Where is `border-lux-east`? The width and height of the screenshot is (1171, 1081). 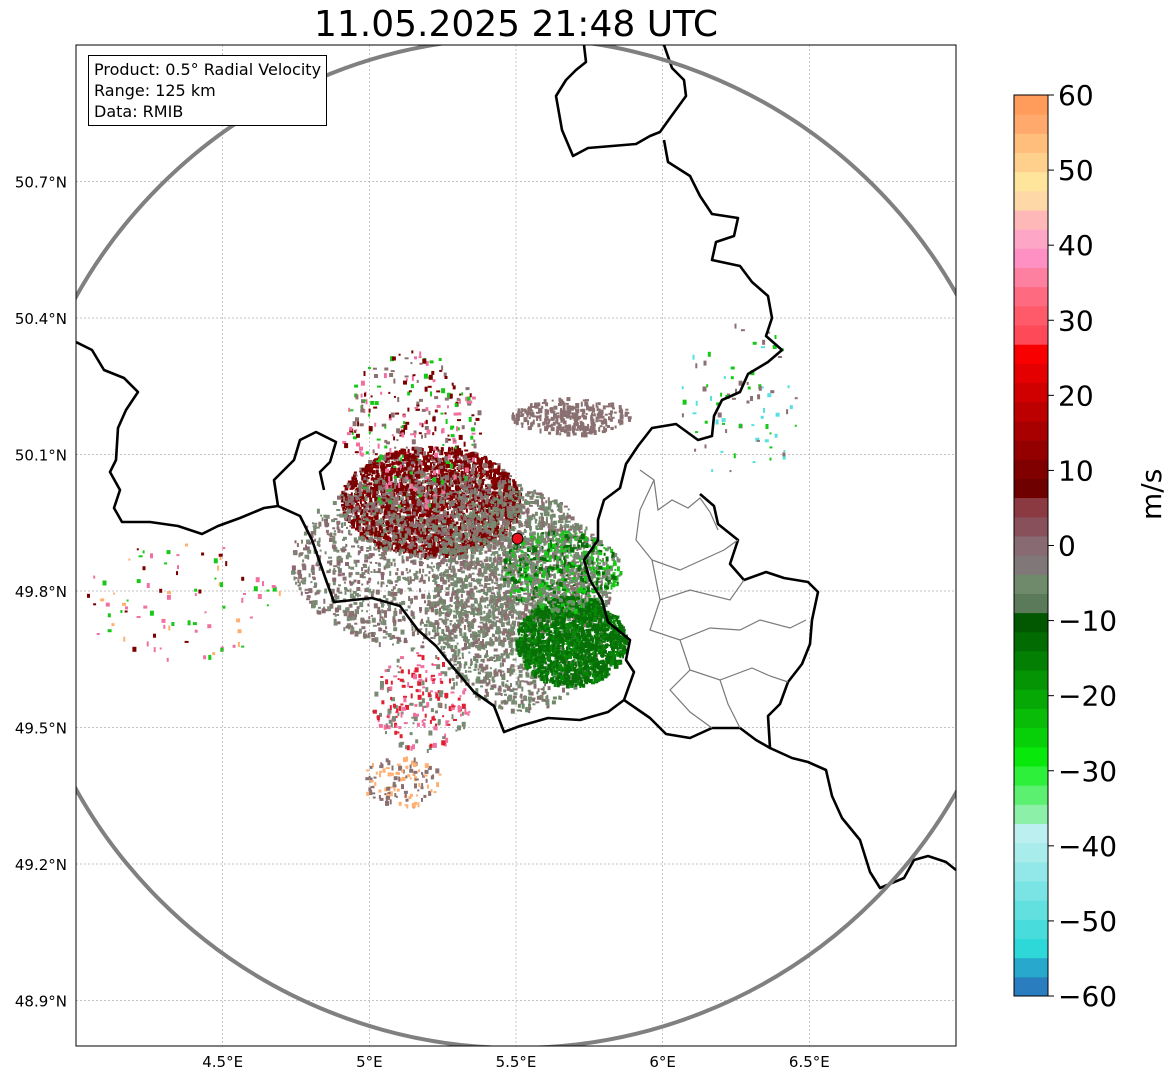
border-lux-east is located at coordinates (721, 621).